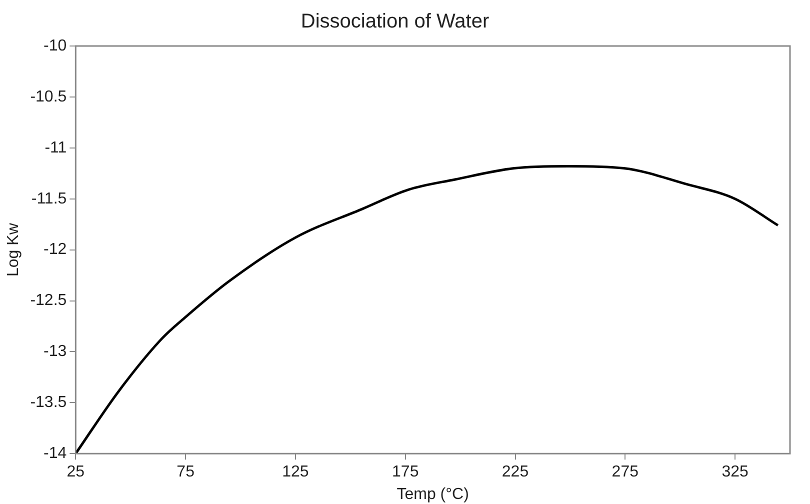  Describe the element at coordinates (48, 97) in the screenshot. I see `y-tick-label: -10.5` at that location.